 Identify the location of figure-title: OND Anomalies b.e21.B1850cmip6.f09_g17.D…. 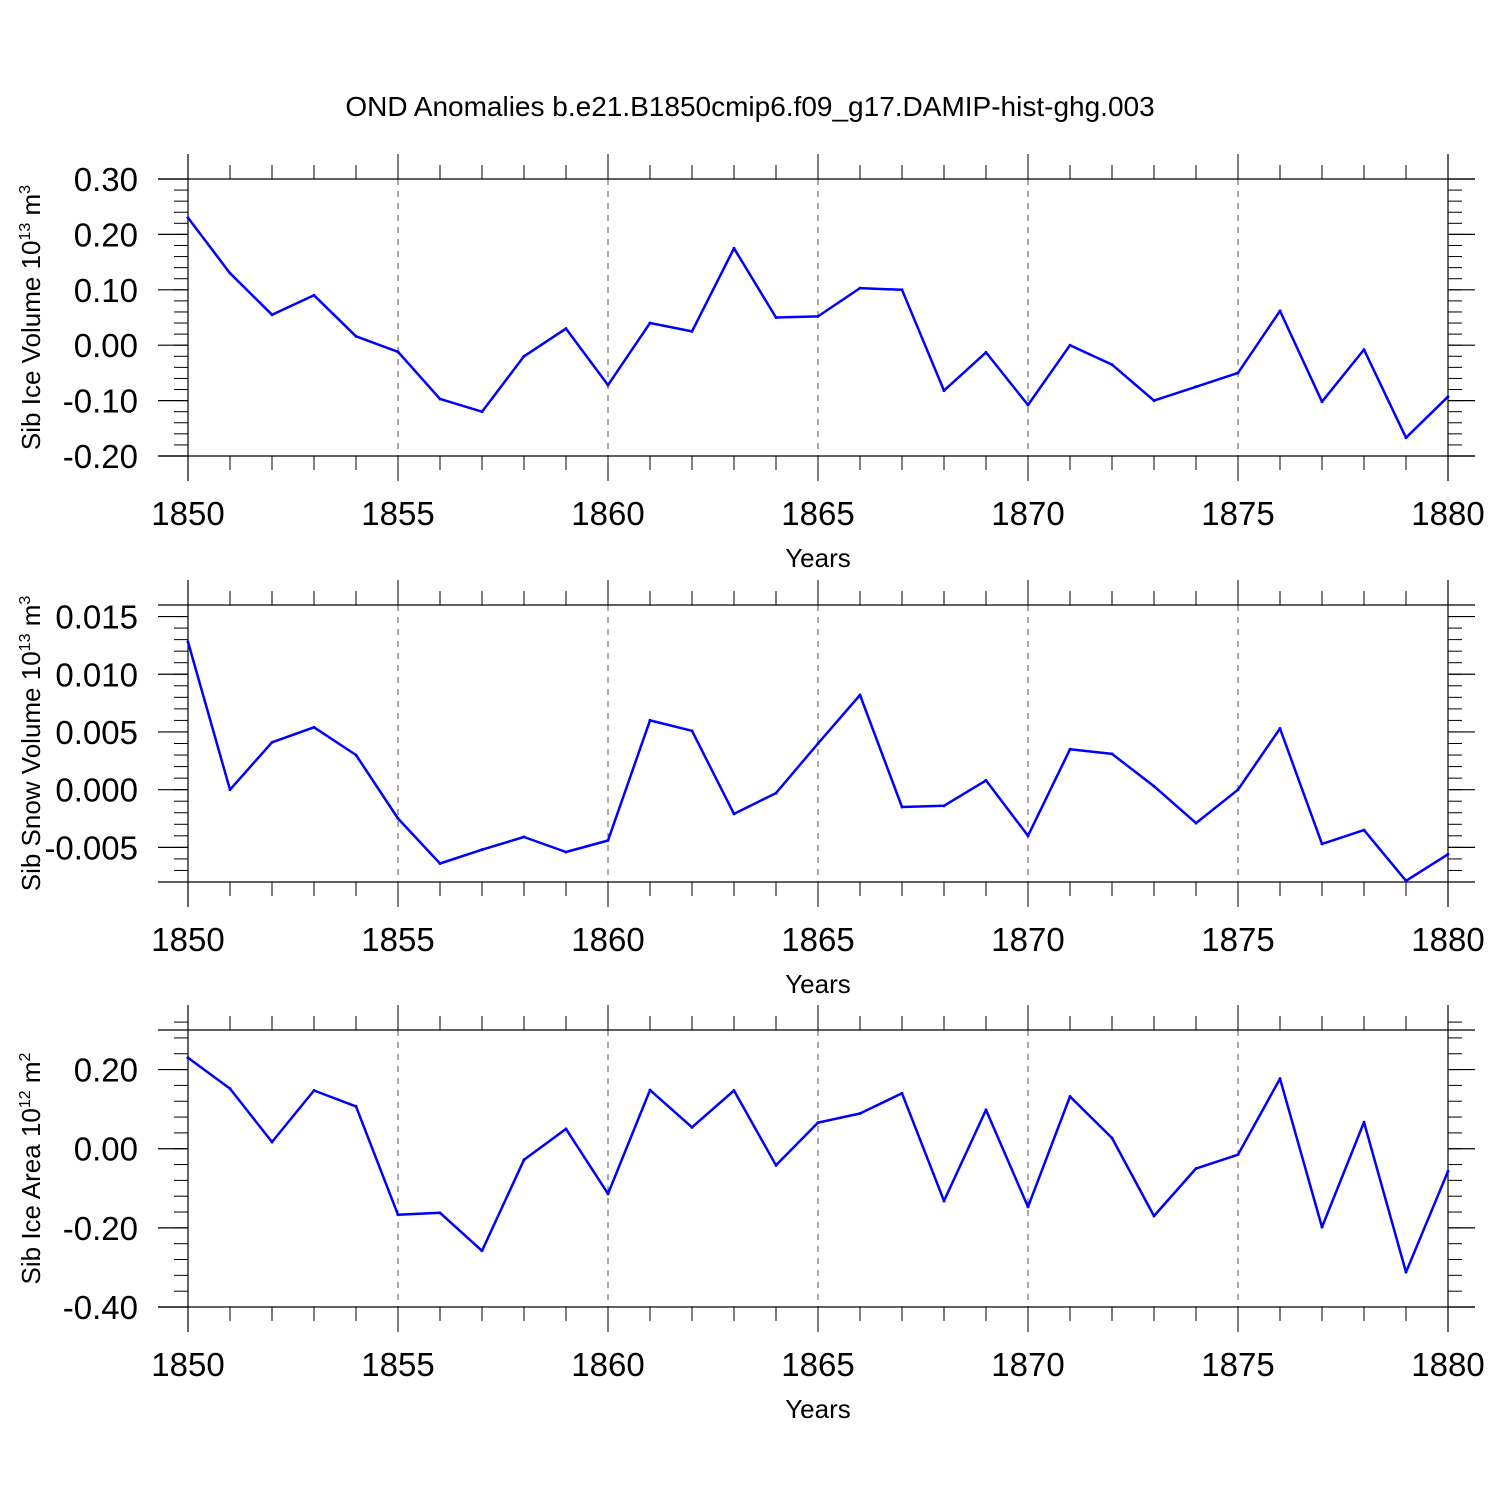
(749, 106).